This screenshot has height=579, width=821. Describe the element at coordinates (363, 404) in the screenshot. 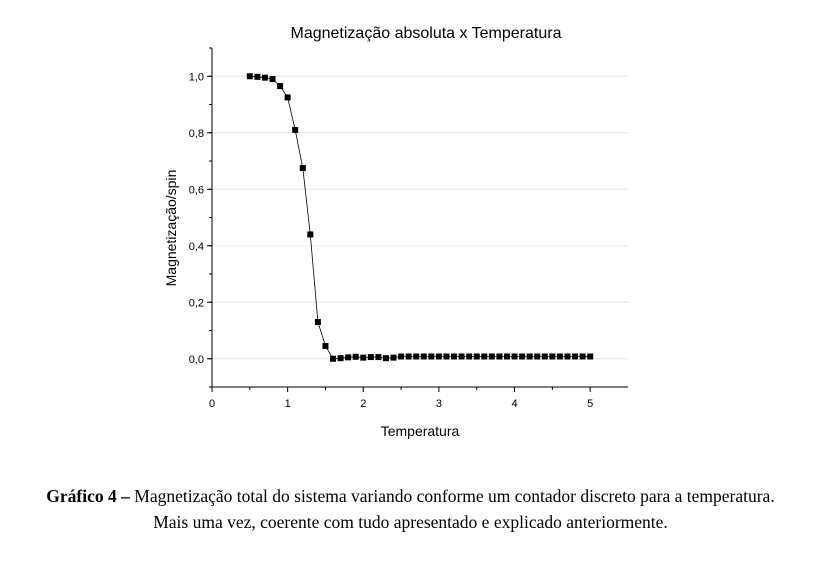

I see `x-tick-label: 2` at that location.